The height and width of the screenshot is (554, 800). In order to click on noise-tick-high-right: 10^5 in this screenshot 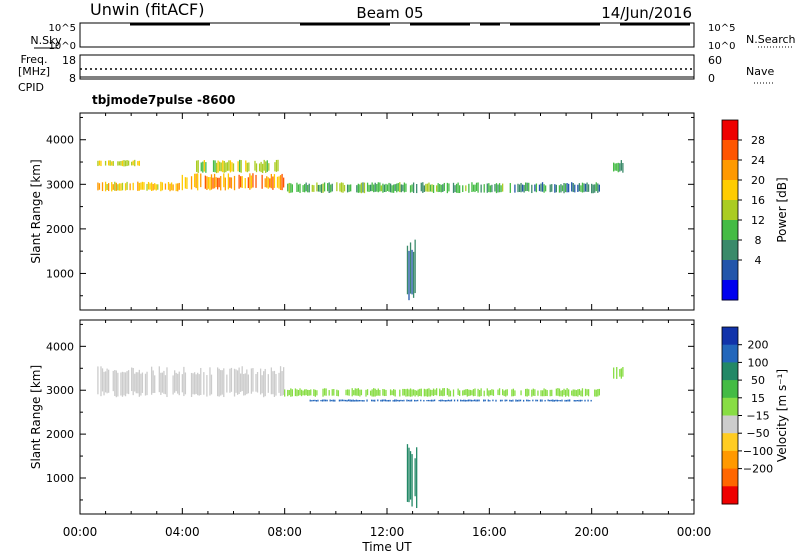, I will do `click(721, 28)`.